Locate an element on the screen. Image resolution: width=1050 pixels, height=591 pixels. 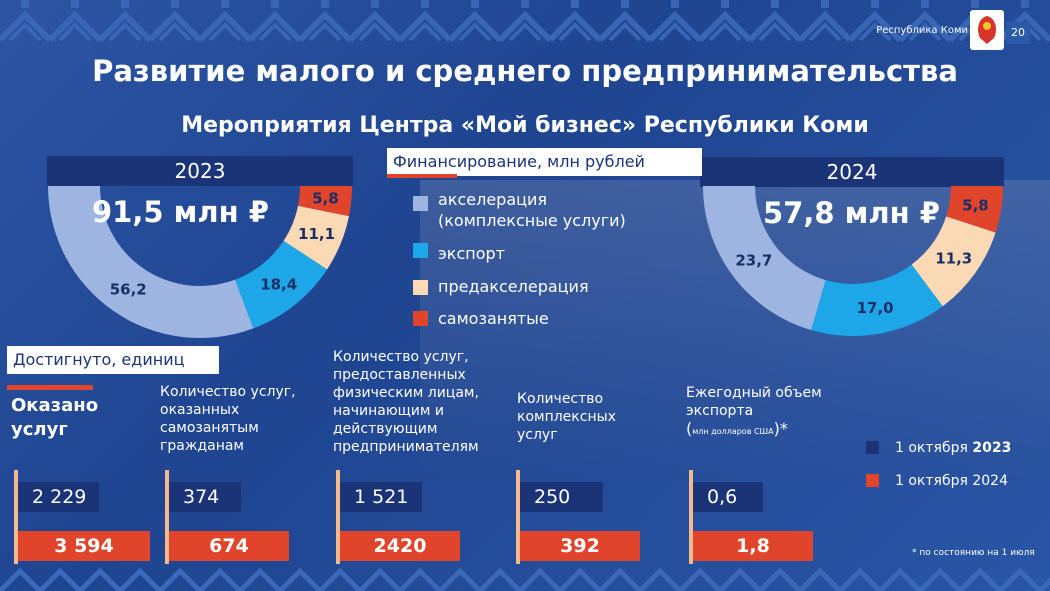
export-unit-close: )* is located at coordinates (780, 428).